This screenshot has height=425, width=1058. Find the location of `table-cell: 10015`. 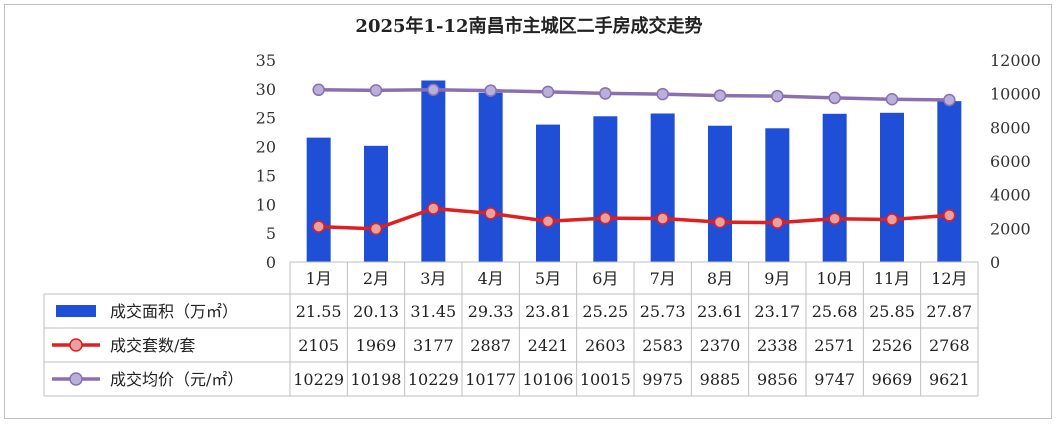

table-cell: 10015 is located at coordinates (605, 379).